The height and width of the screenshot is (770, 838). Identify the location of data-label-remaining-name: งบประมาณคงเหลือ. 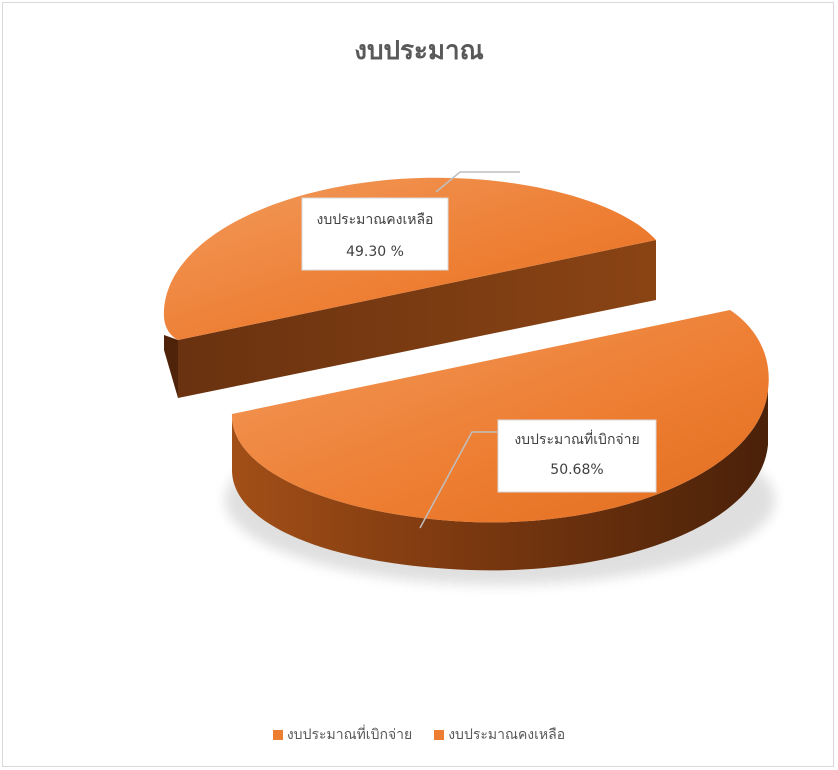
(375, 220).